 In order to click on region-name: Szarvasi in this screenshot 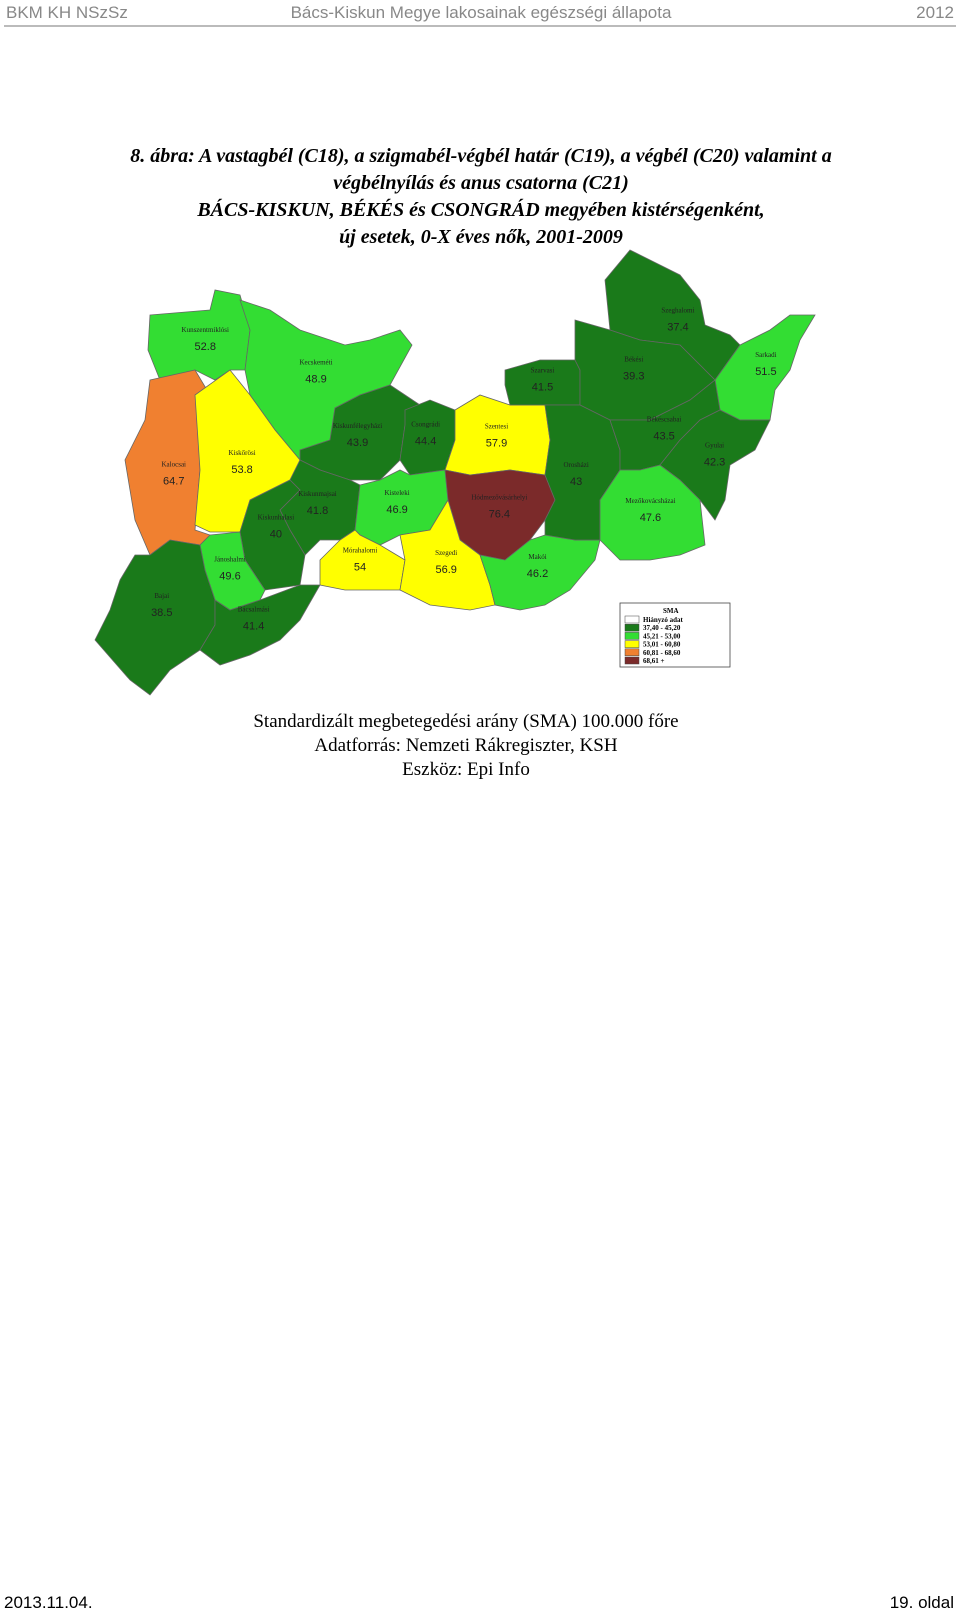, I will do `click(543, 371)`.